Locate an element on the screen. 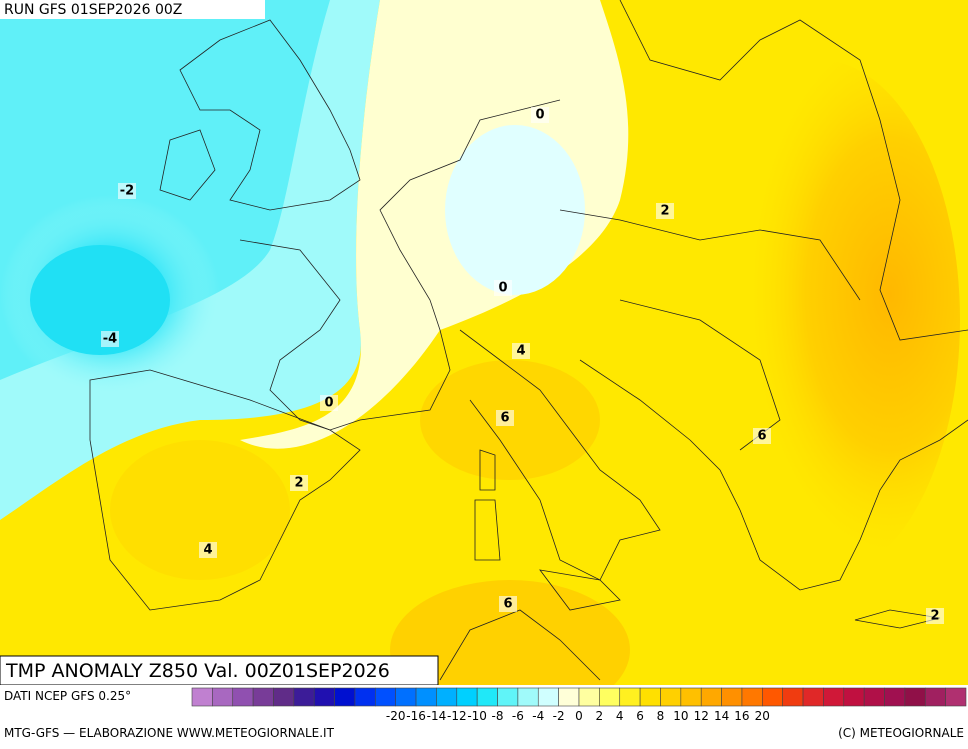 Image resolution: width=968 pixels, height=749 pixels. source-label: DATI NCEP GFS 0.25° is located at coordinates (67, 696).